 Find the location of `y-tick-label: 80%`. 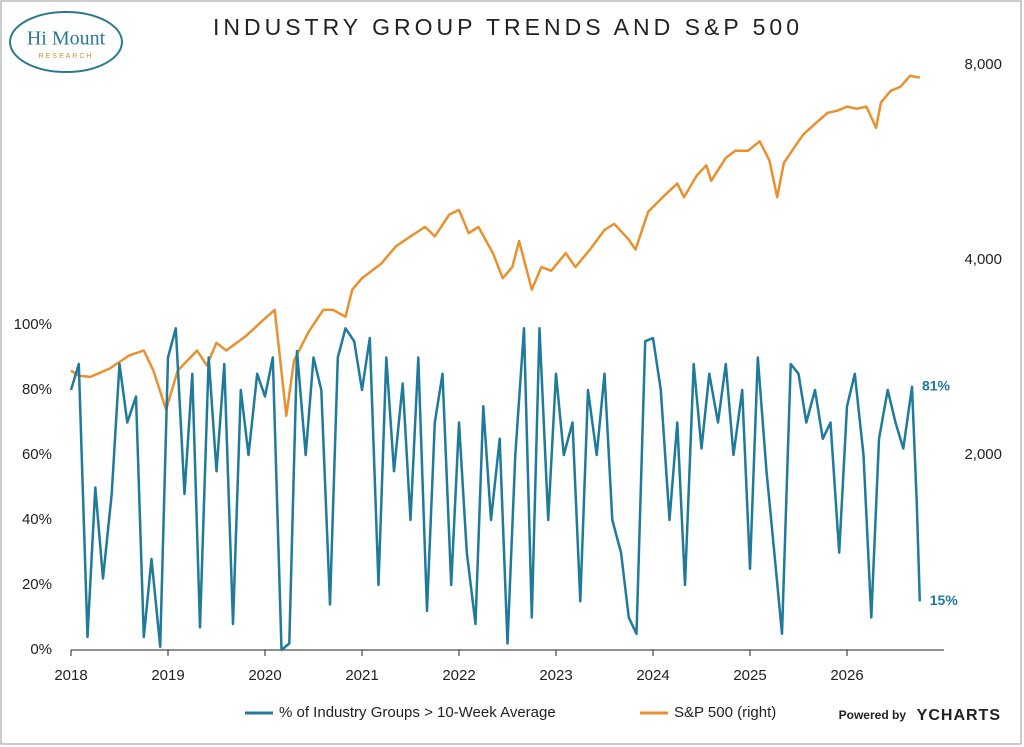

y-tick-label: 80% is located at coordinates (37, 389).